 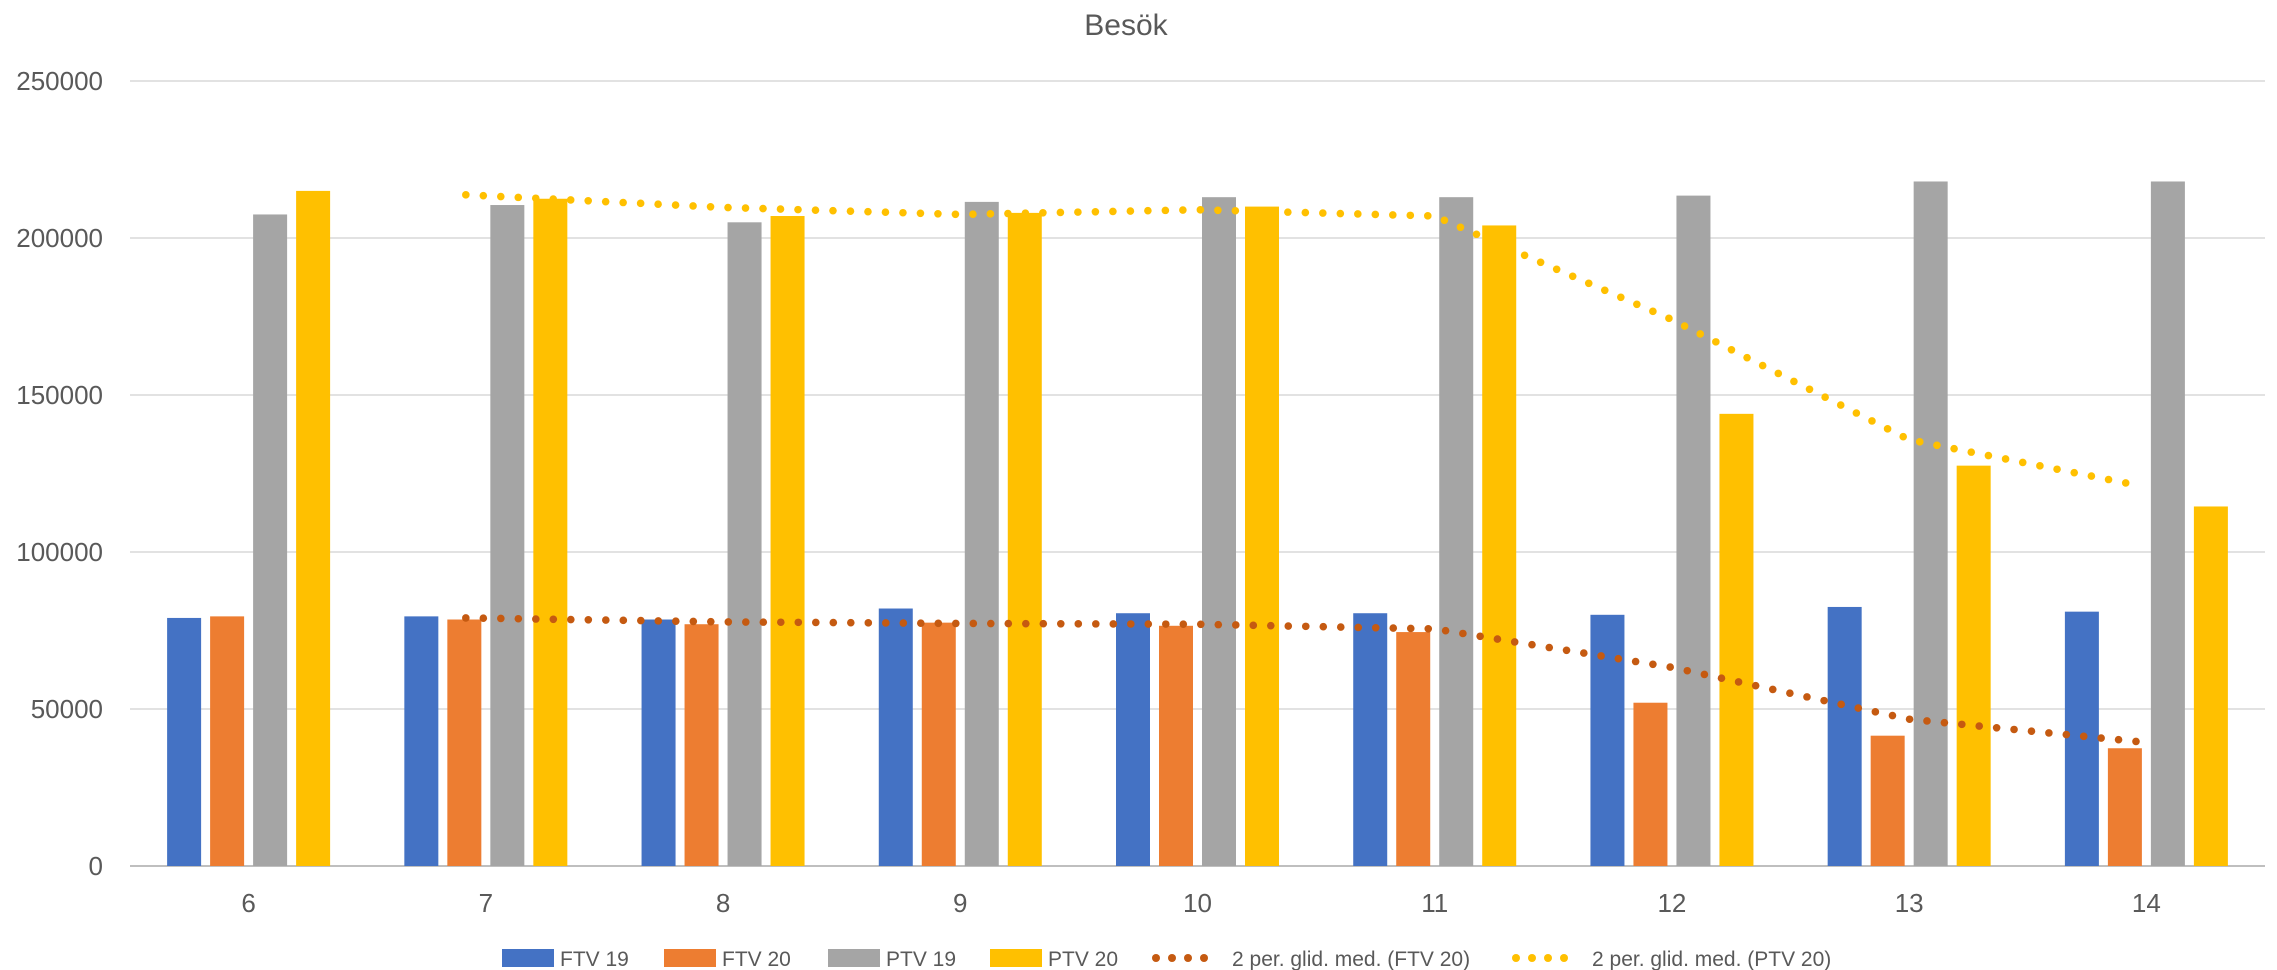 What do you see at coordinates (1909, 903) in the screenshot?
I see `x-tick-label: 13` at bounding box center [1909, 903].